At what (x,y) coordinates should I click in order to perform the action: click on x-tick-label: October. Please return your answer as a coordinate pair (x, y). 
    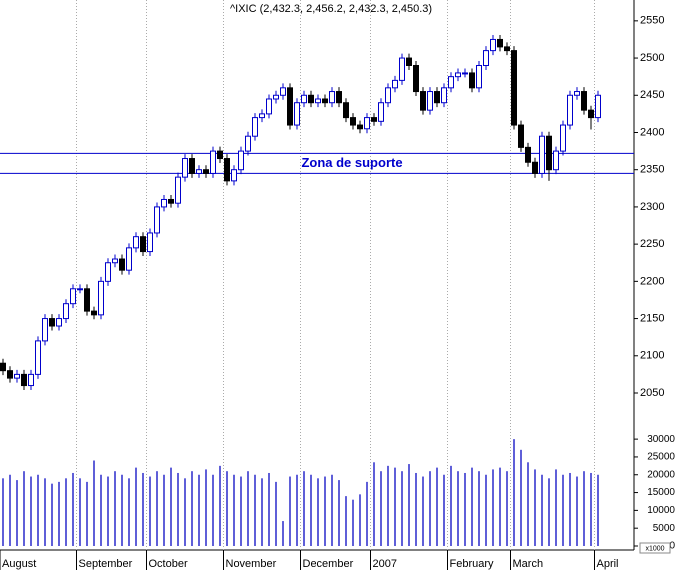
    Looking at the image, I should click on (168, 564).